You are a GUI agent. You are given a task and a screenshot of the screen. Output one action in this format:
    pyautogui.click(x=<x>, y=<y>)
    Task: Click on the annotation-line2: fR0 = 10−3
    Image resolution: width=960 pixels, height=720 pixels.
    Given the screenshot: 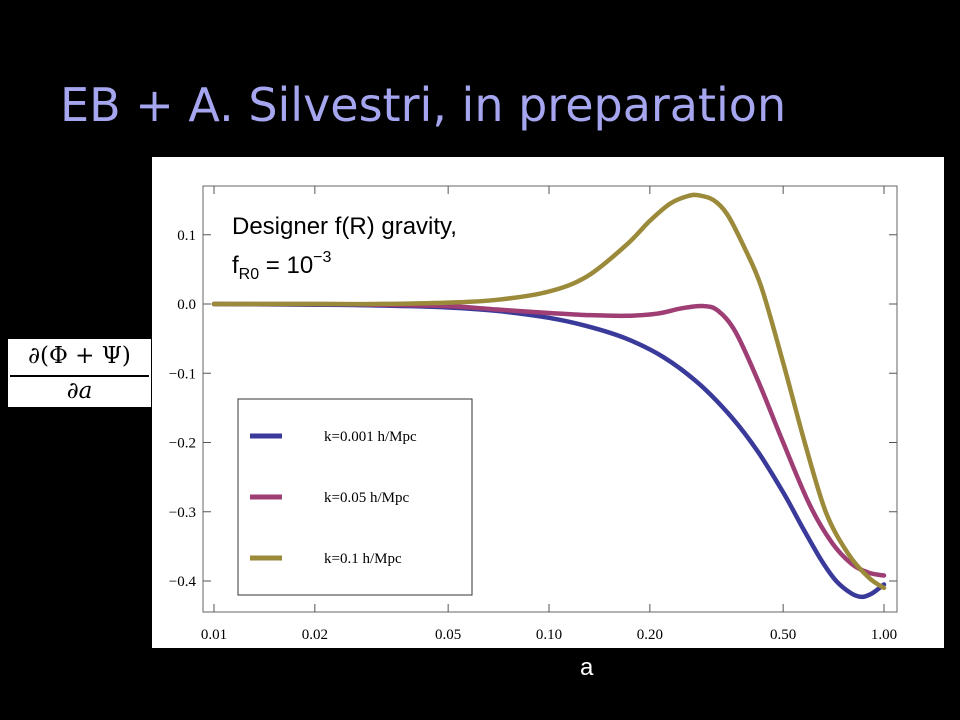 What is the action you would take?
    pyautogui.click(x=282, y=266)
    